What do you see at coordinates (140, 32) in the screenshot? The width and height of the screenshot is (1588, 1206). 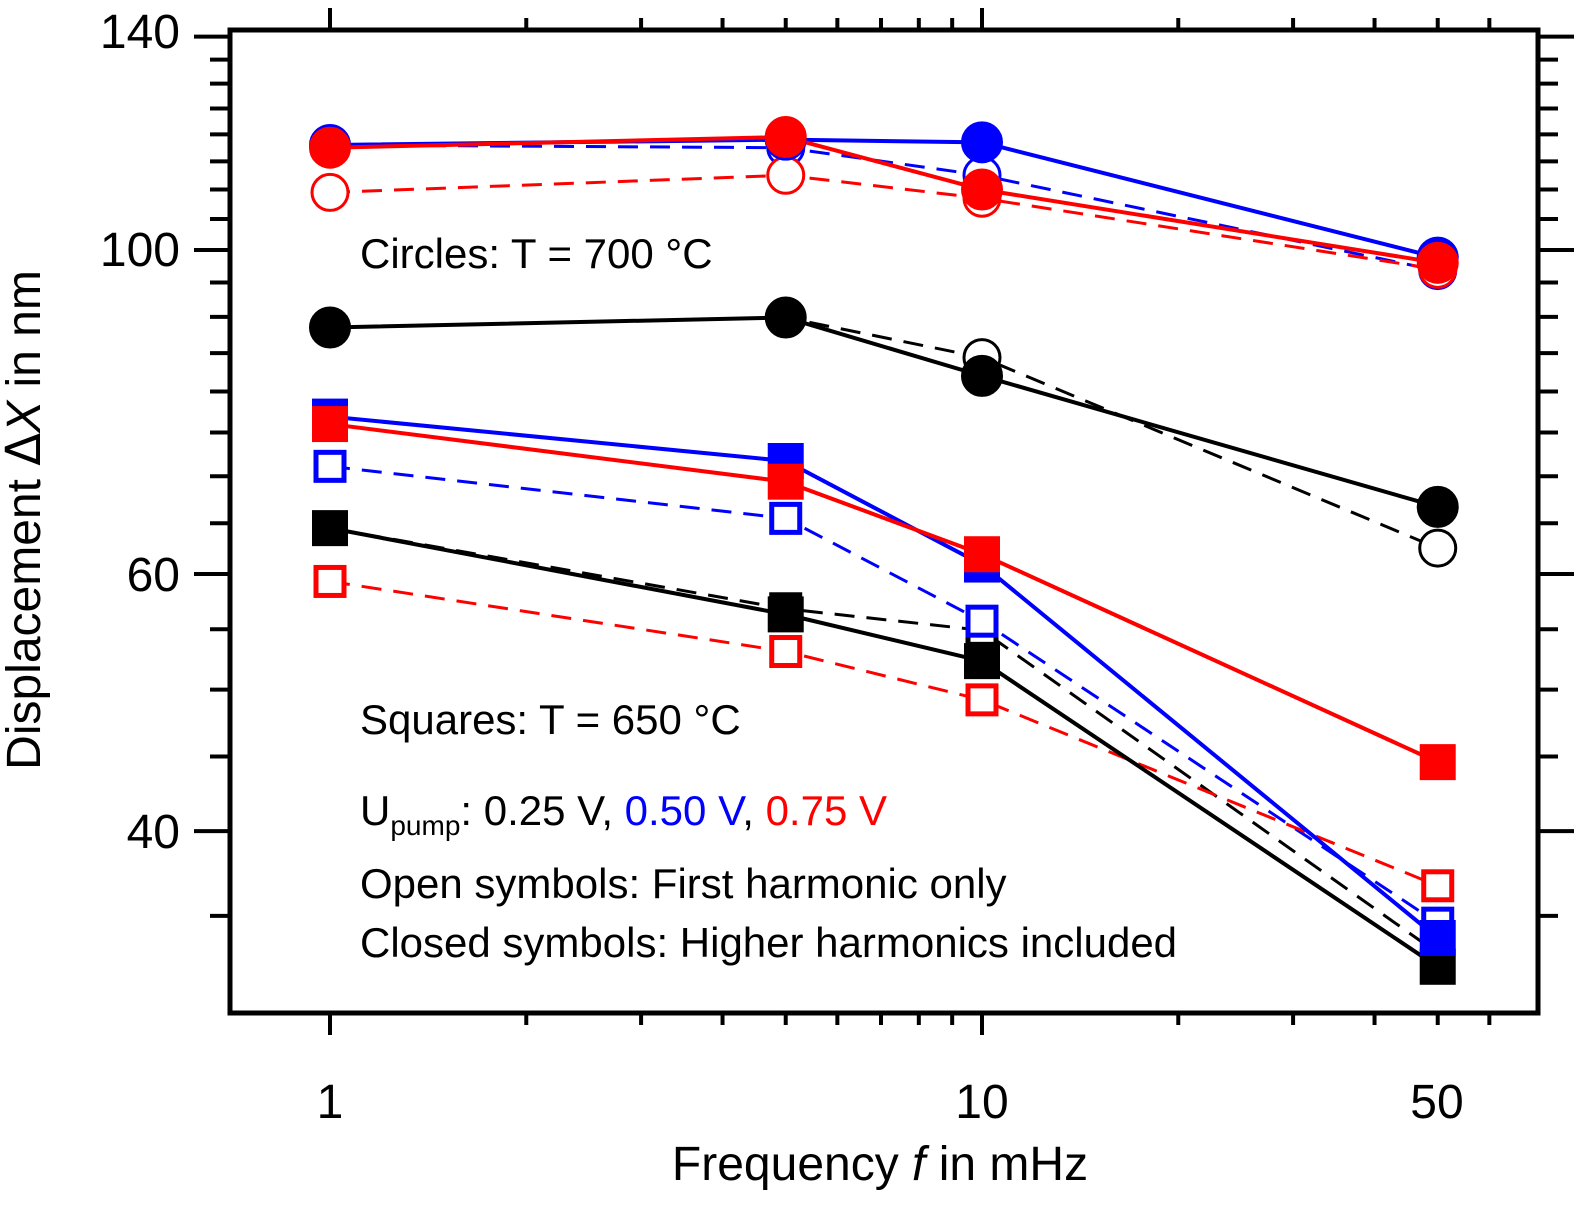 I see `y-tick-label-140: 140` at bounding box center [140, 32].